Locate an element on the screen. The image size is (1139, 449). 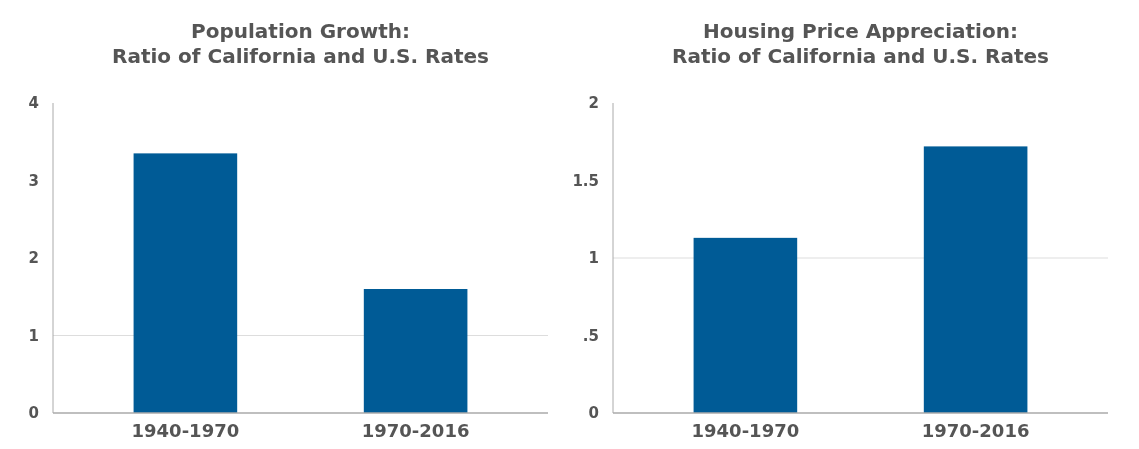
y-tick-label: .5 is located at coordinates (590, 335).